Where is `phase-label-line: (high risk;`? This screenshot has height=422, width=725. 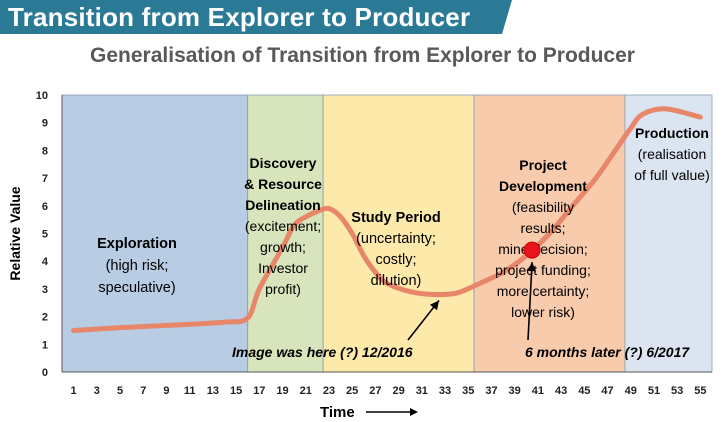
phase-label-line: (high risk; is located at coordinates (137, 266).